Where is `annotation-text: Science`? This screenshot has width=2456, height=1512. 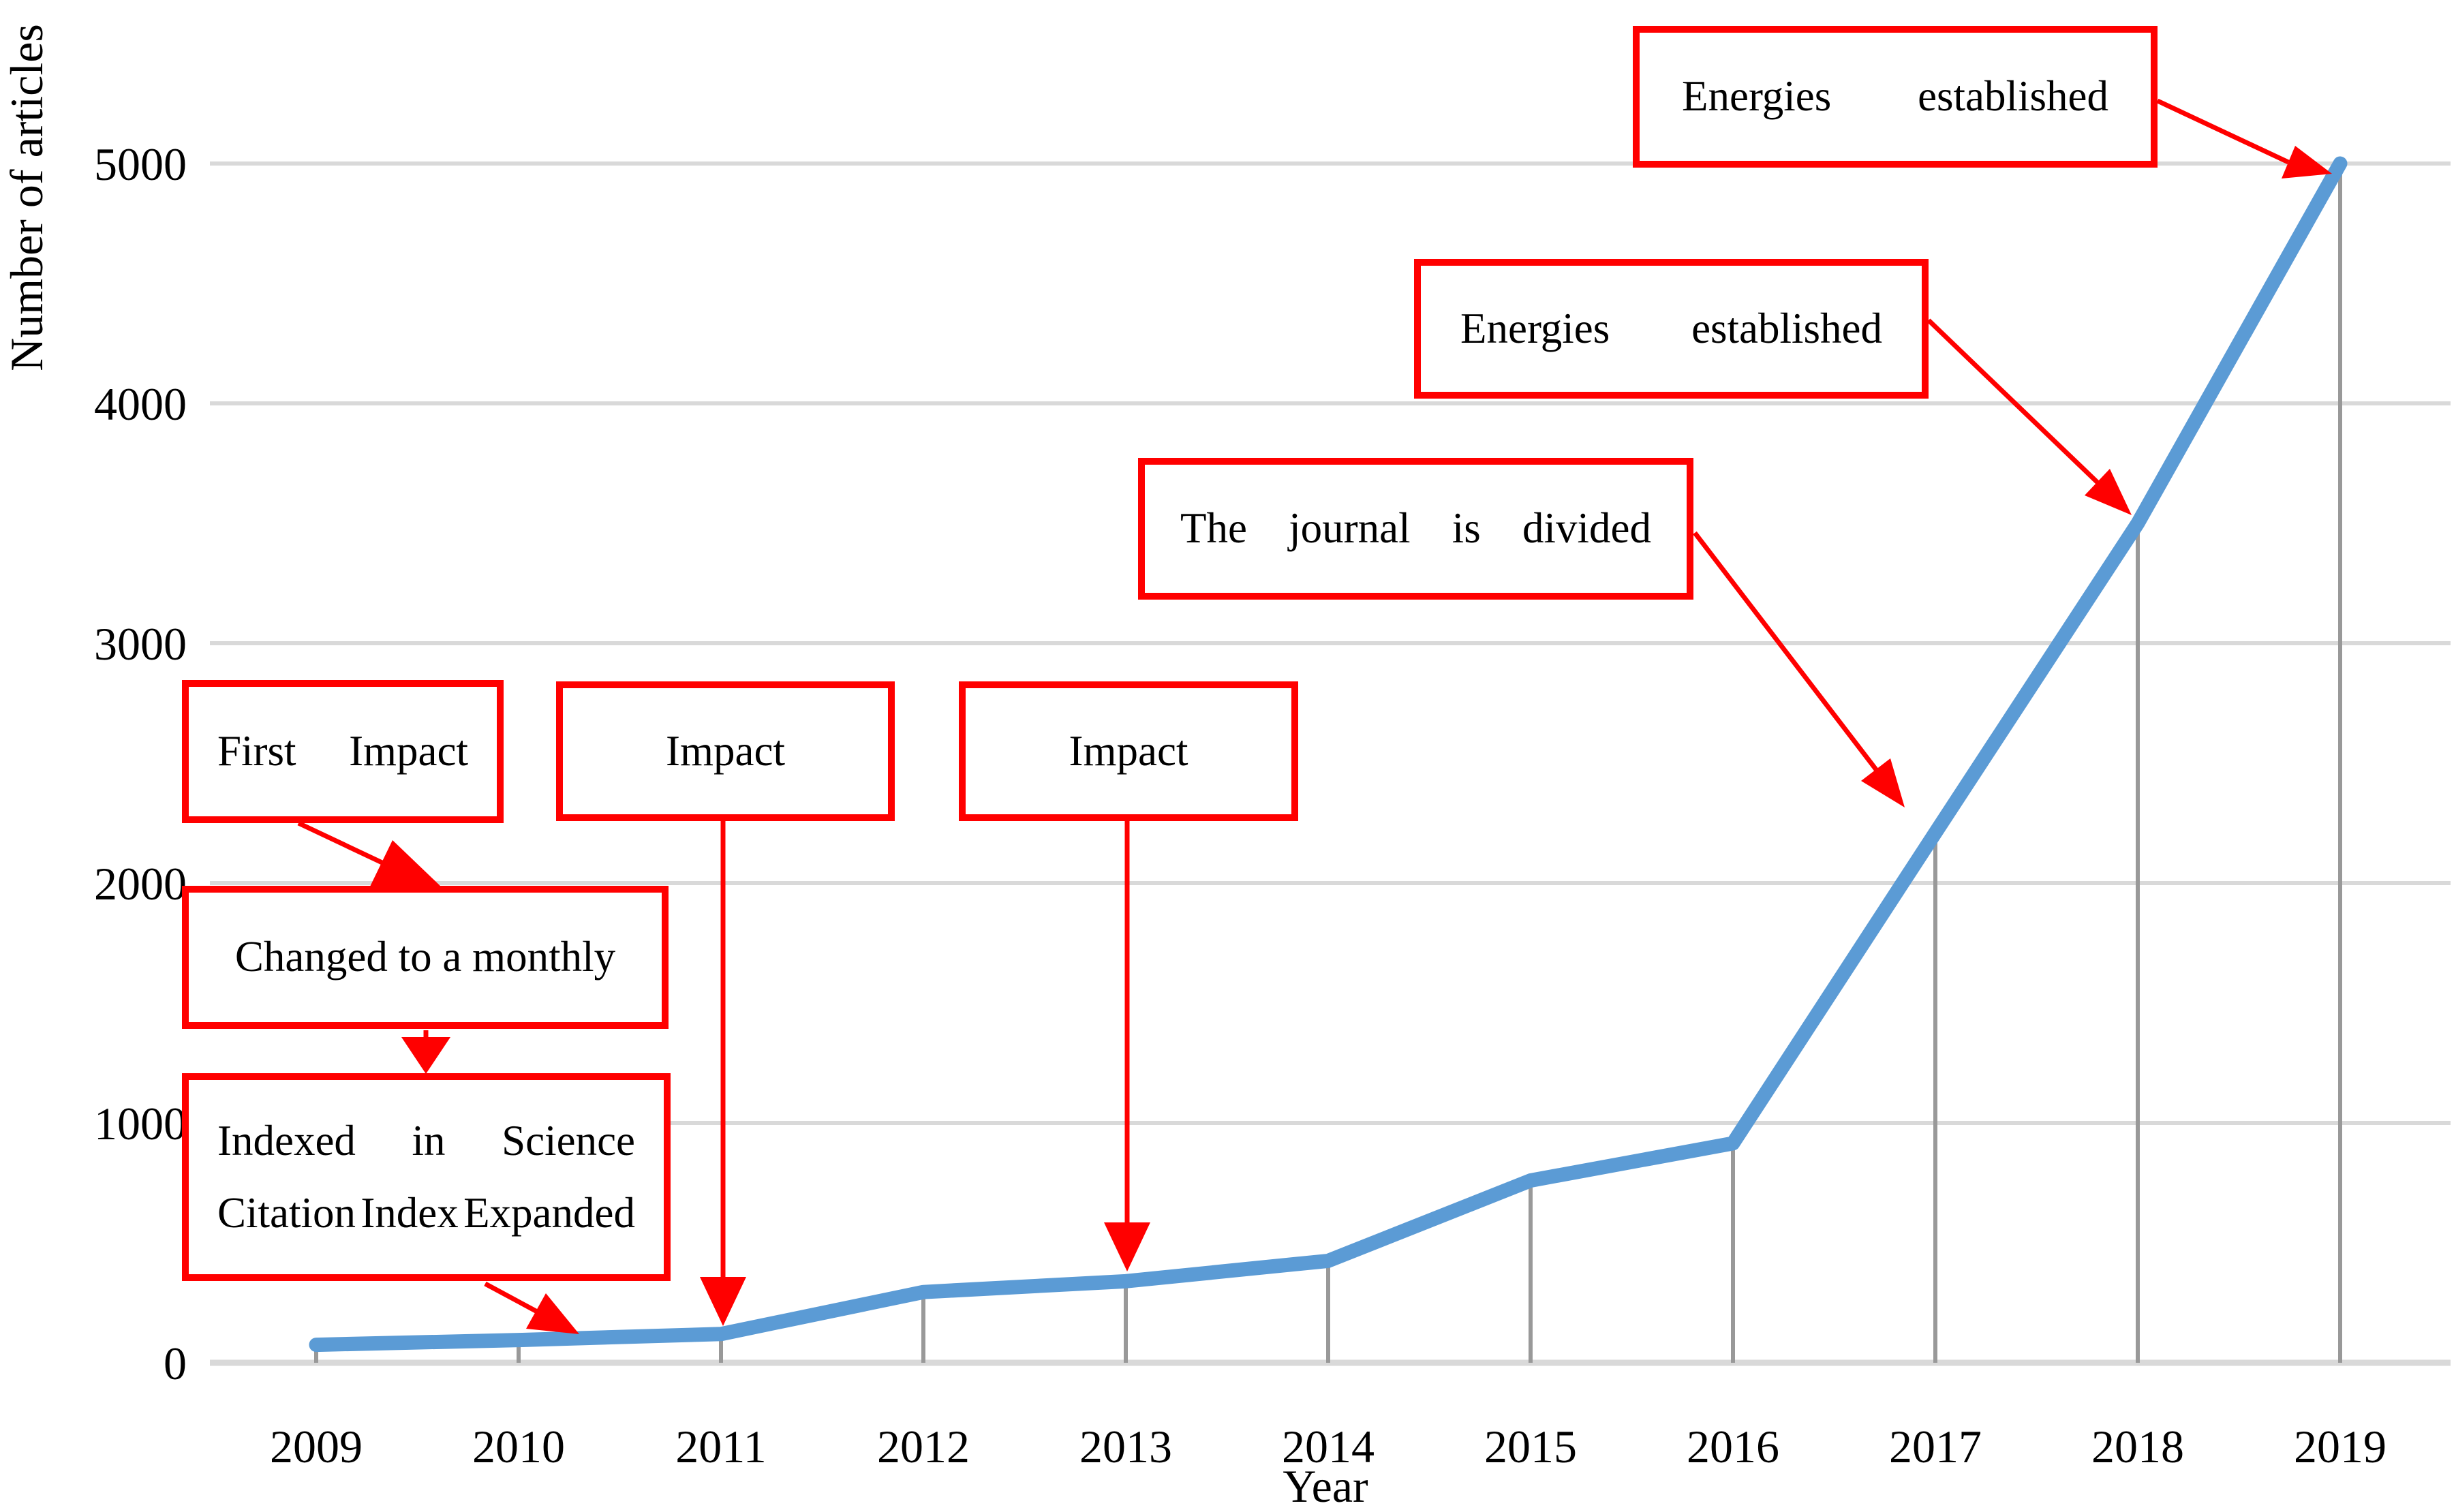 annotation-text: Science is located at coordinates (568, 1140).